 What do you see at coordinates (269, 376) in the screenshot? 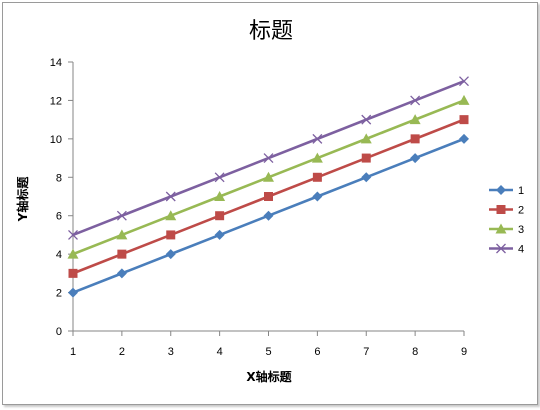
I see `x-axis-title: X轴标题` at bounding box center [269, 376].